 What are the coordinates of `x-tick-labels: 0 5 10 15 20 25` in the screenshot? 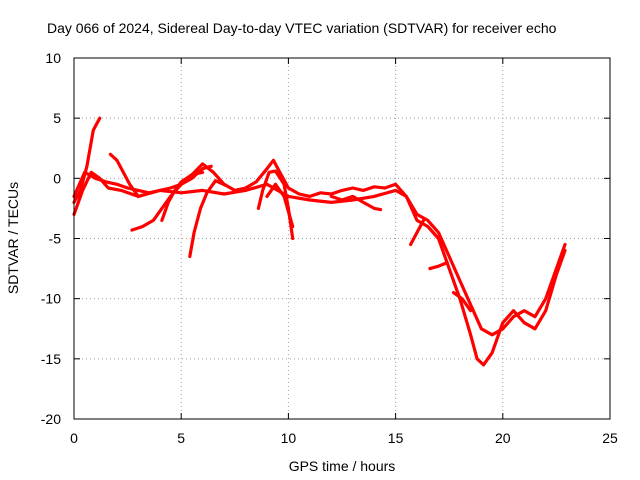 It's located at (344, 438).